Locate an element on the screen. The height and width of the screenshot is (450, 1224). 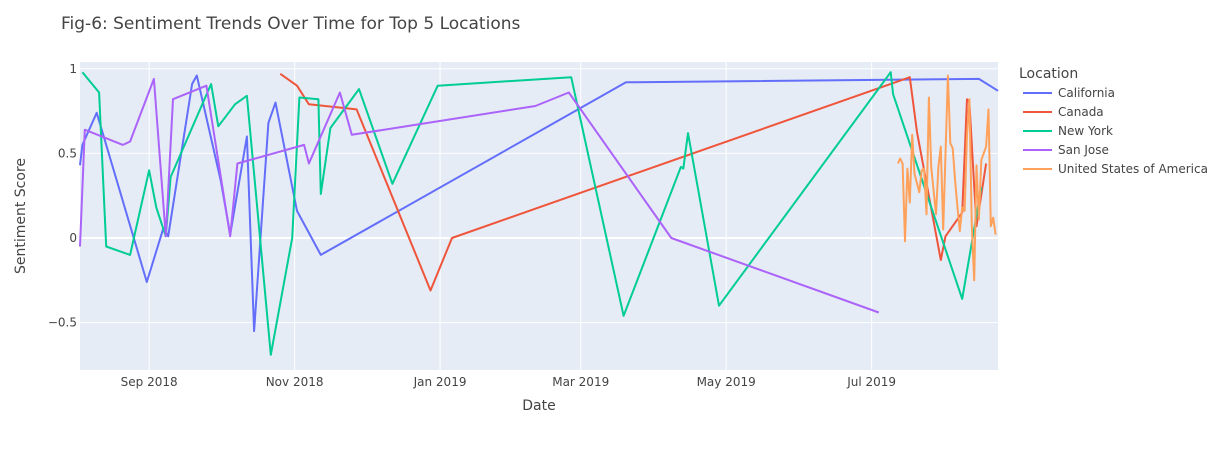
y-tick-label: 0 is located at coordinates (73, 238).